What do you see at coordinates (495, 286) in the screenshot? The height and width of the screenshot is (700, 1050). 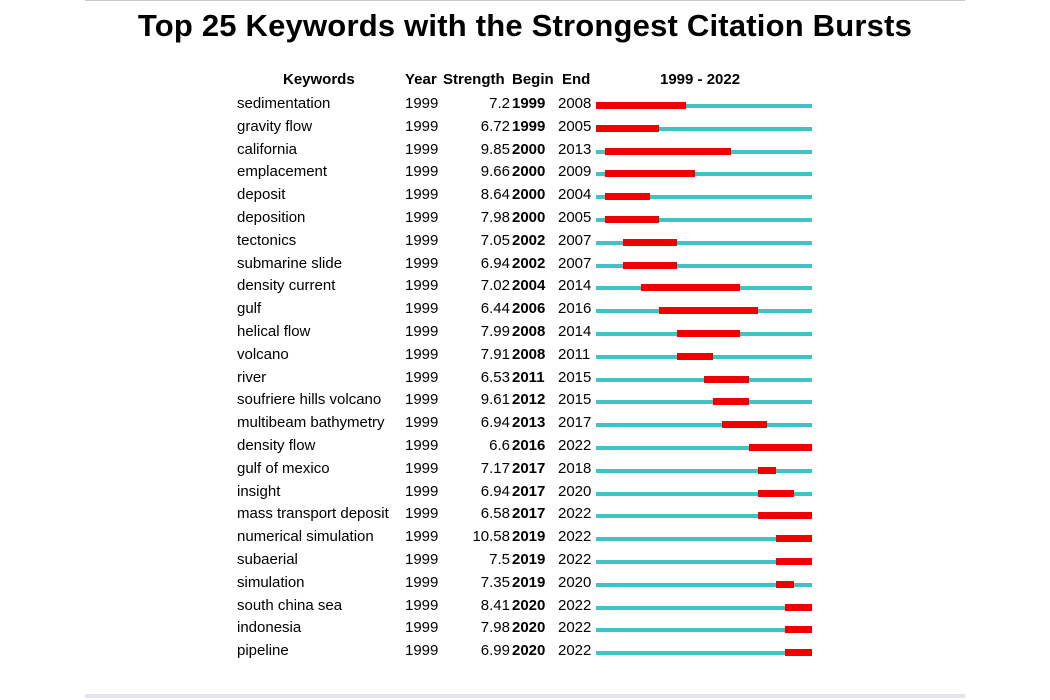 I see `strength-value: 7.02` at bounding box center [495, 286].